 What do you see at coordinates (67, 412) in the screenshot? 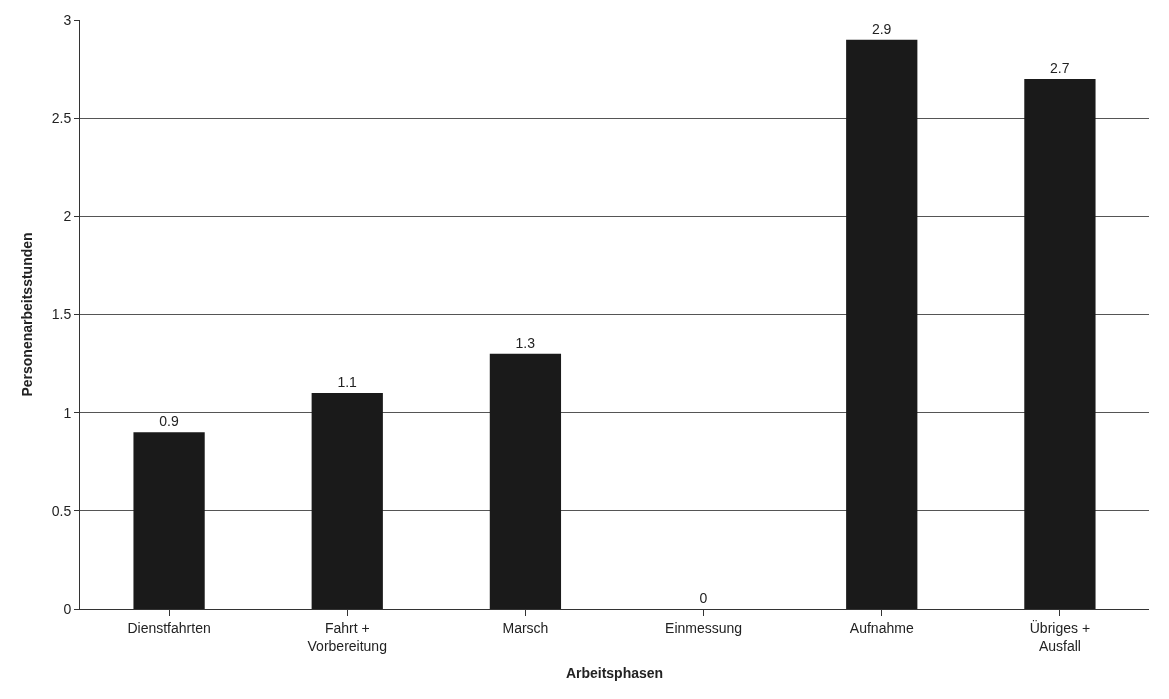
I see `y-tick-label: 1` at bounding box center [67, 412].